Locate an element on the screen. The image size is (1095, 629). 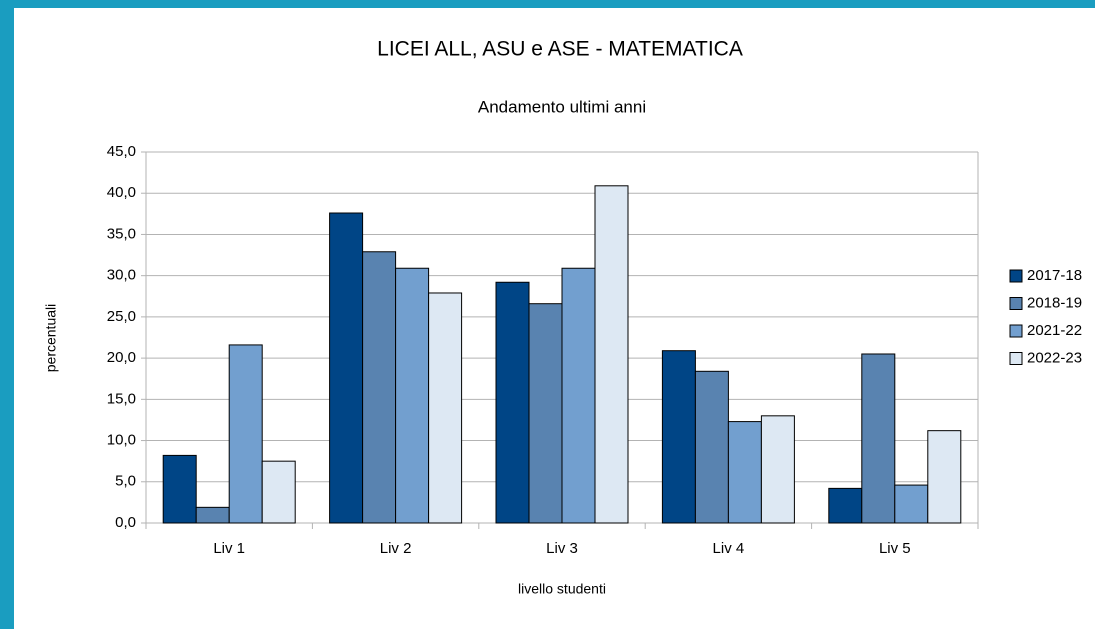
x-tick-label: Liv 3 is located at coordinates (562, 548).